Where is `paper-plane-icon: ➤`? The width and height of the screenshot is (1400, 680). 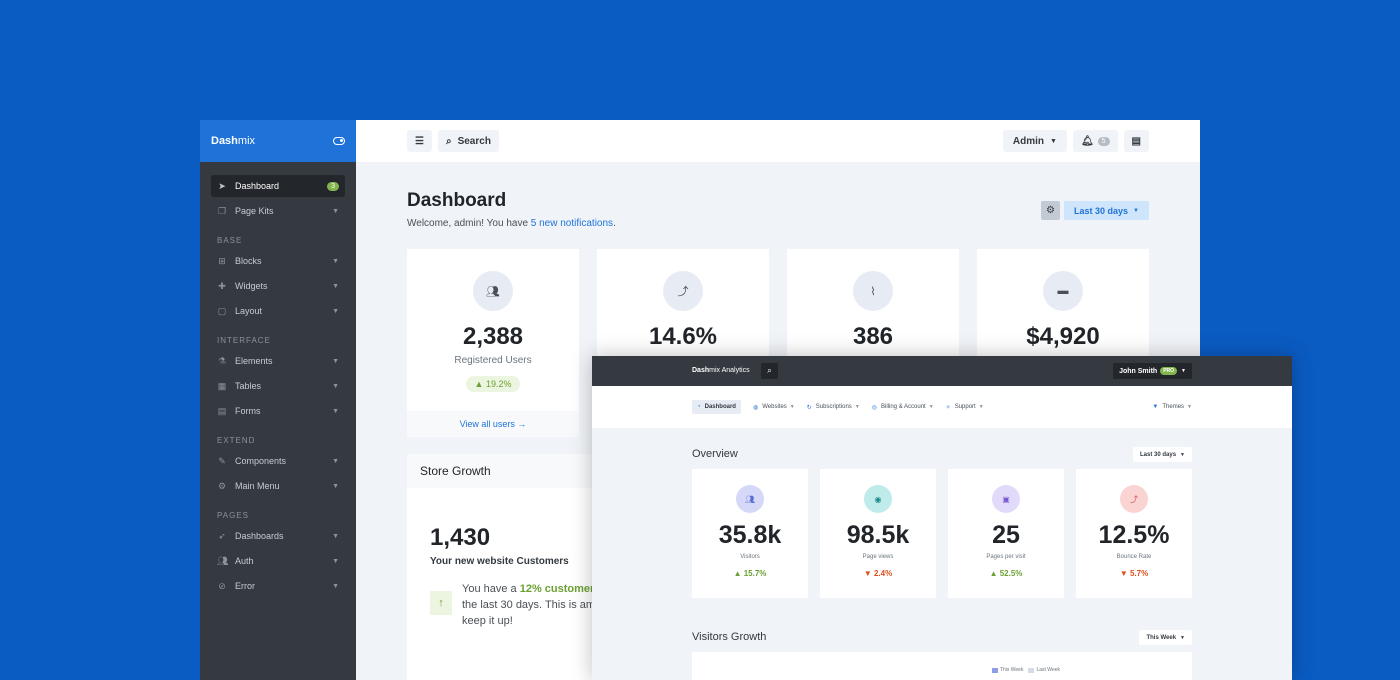 paper-plane-icon: ➤ is located at coordinates (222, 185).